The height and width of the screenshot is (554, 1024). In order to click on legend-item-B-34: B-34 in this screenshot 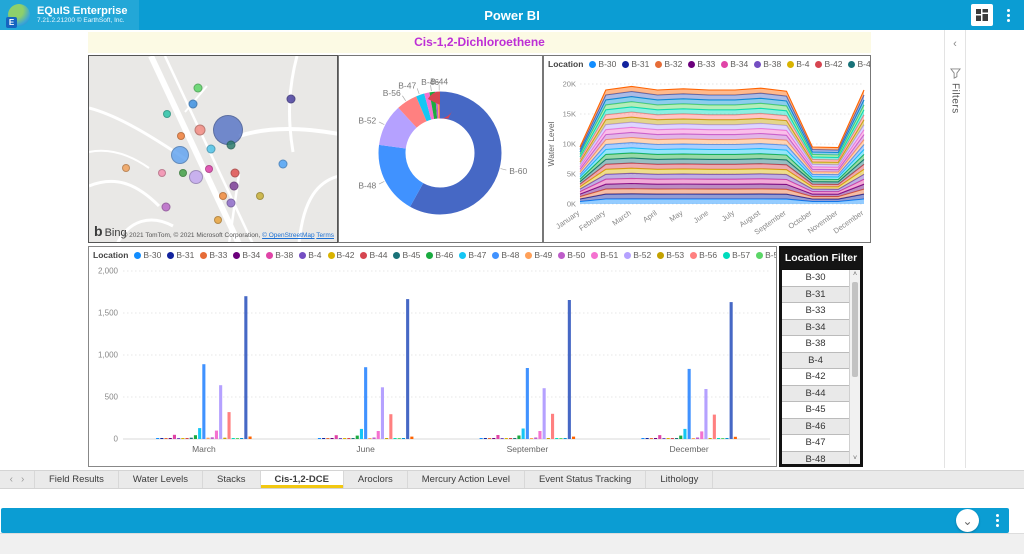, I will do `click(734, 64)`.